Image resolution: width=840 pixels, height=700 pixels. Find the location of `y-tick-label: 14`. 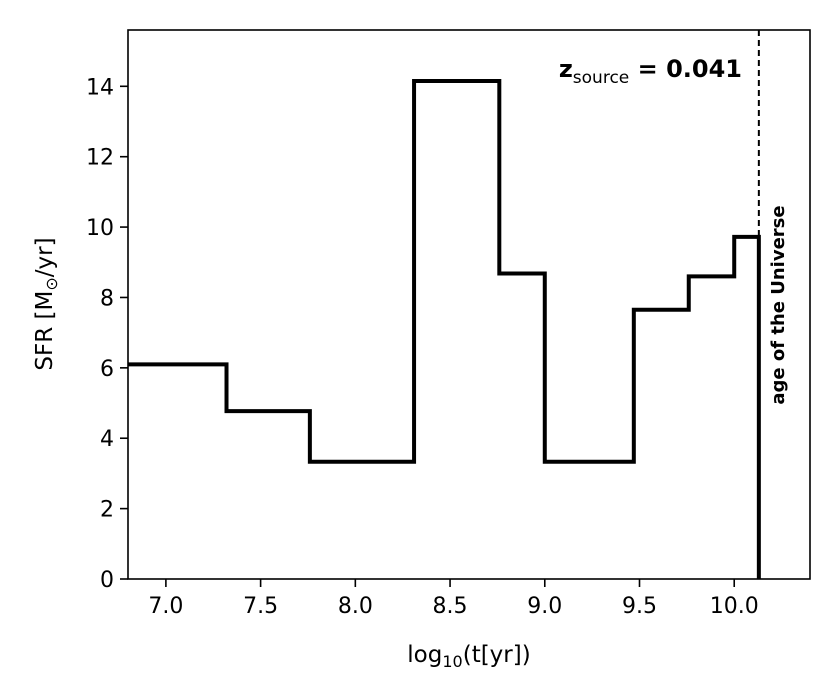

y-tick-label: 14 is located at coordinates (100, 87).